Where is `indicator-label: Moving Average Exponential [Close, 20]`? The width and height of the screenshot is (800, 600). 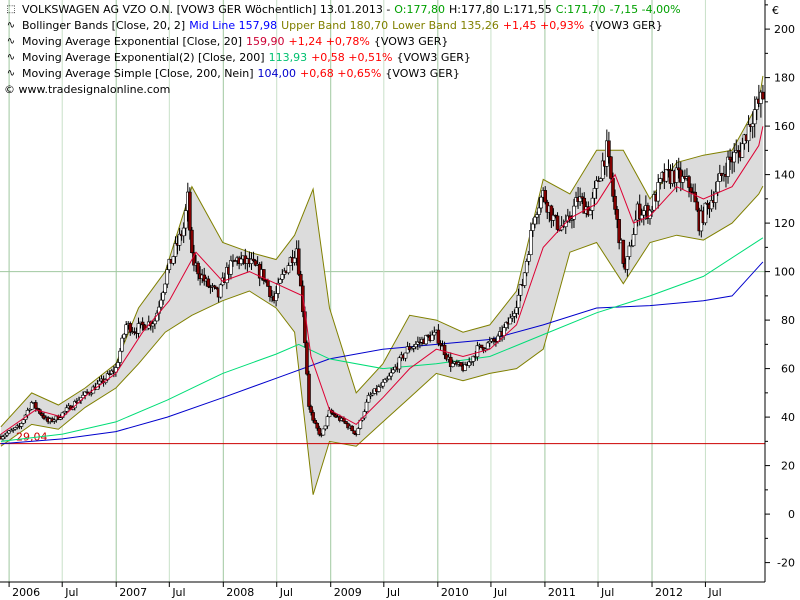
indicator-label: Moving Average Exponential [Close, 20] is located at coordinates (132, 41).